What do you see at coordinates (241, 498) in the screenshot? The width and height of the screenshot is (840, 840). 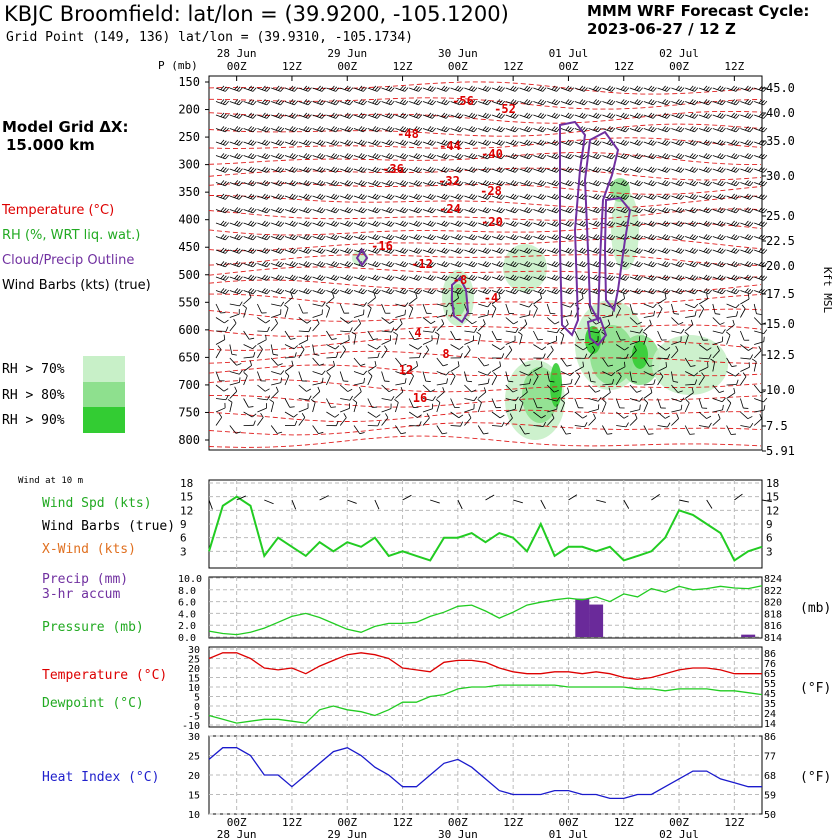 I see `surface-wind-barb` at bounding box center [241, 498].